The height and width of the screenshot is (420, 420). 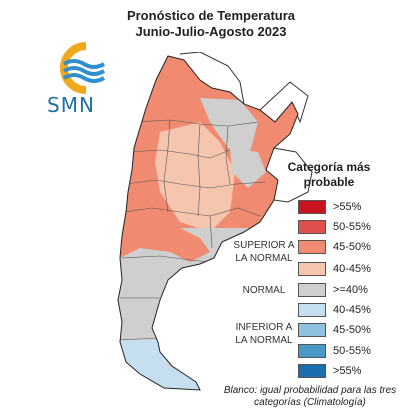 What do you see at coordinates (165, 245) in the screenshot?
I see `region-superior-patagonia-north` at bounding box center [165, 245].